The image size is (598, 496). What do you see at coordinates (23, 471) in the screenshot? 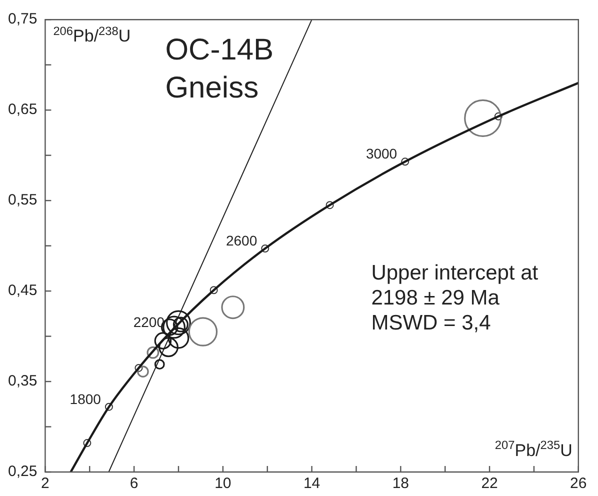
I see `y-tick-label: 0,25` at bounding box center [23, 471].